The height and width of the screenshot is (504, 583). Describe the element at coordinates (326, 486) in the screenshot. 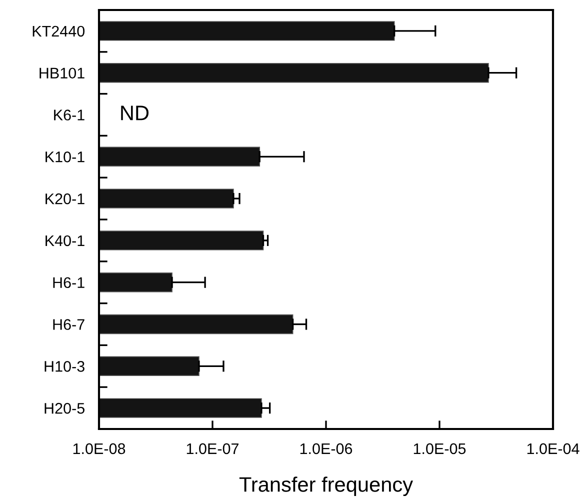

I see `x-axis-title: Transfer frequency` at that location.